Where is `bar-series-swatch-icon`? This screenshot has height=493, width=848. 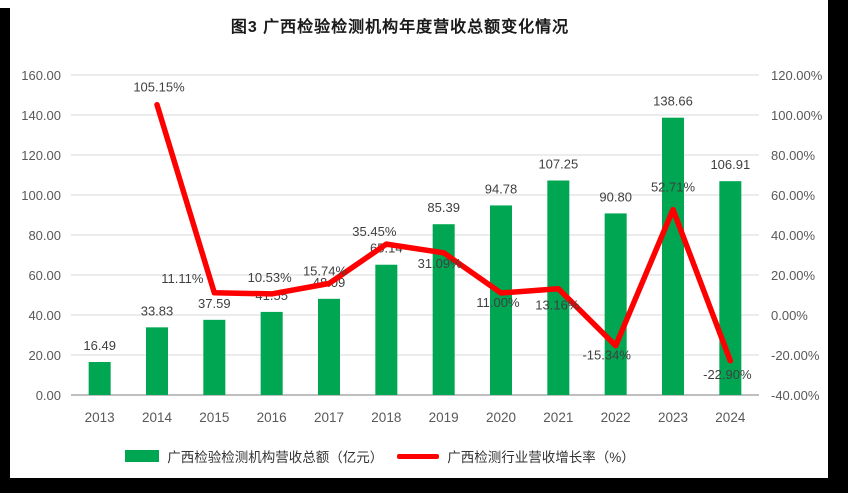 bar-series-swatch-icon is located at coordinates (142, 456).